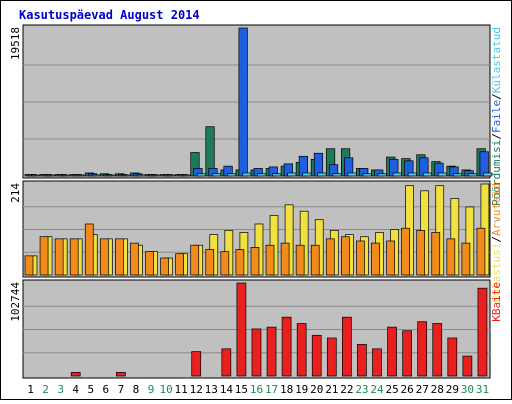 This screenshot has height=404, width=512. What do you see at coordinates (106, 389) in the screenshot?
I see `x-tick-label-day-6: 6` at bounding box center [106, 389].